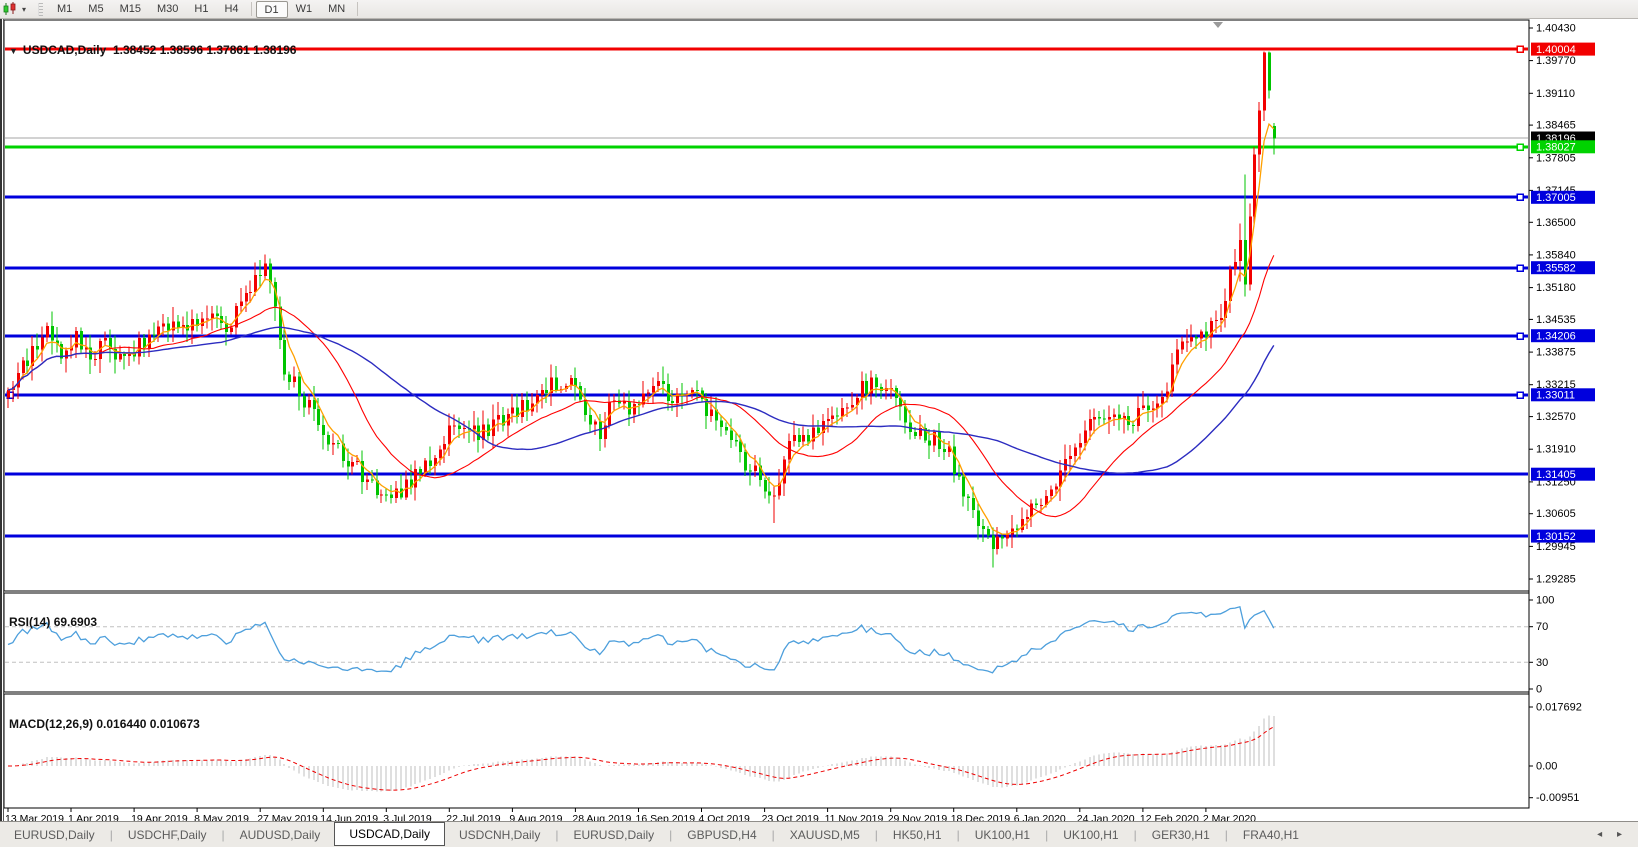 The height and width of the screenshot is (847, 1638). What do you see at coordinates (1545, 601) in the screenshot?
I see `svg-text: 100` at bounding box center [1545, 601].